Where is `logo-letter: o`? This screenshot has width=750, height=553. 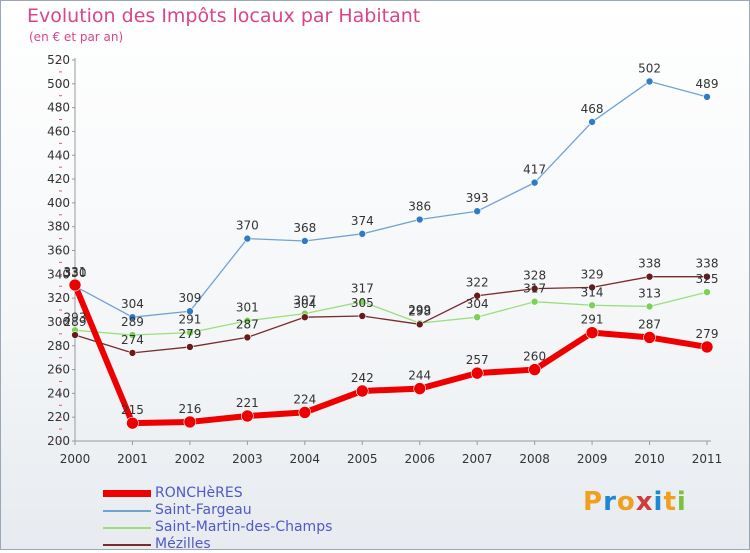 logo-letter: o is located at coordinates (626, 502).